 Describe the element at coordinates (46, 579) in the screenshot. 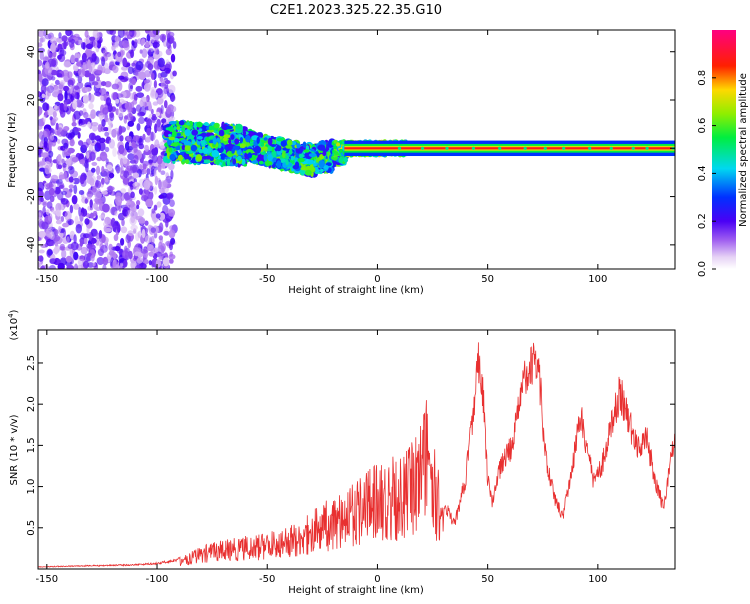

I see `x-tick-label: -150` at that location.